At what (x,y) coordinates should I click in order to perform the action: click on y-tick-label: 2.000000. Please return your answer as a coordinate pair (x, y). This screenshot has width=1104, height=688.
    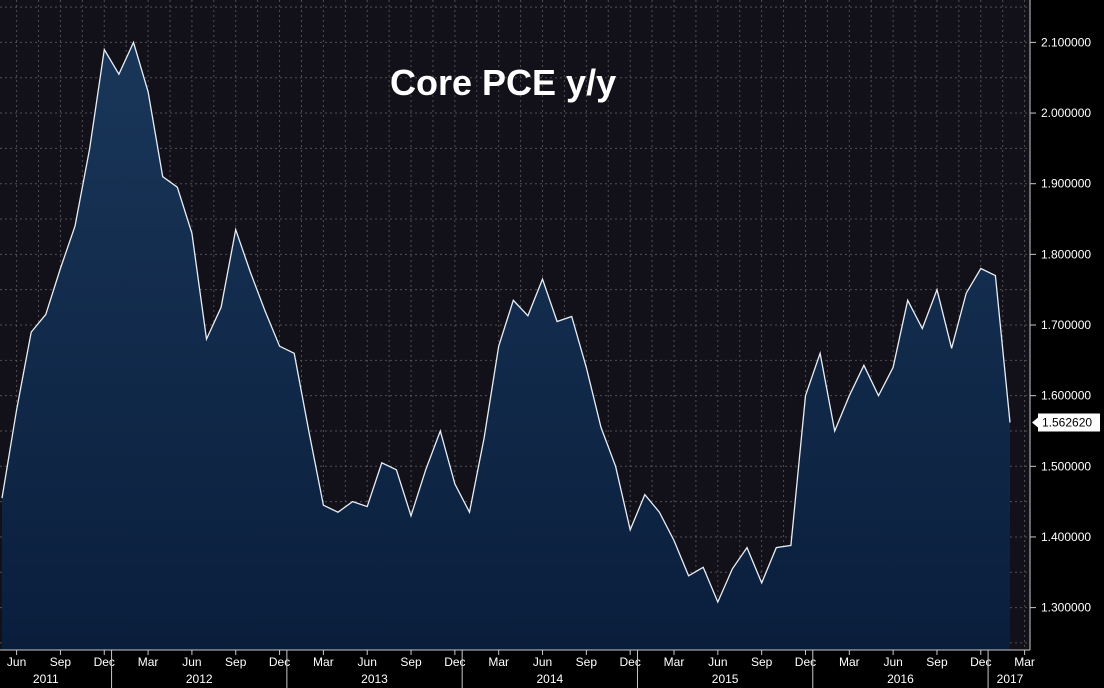
    Looking at the image, I should click on (1066, 113).